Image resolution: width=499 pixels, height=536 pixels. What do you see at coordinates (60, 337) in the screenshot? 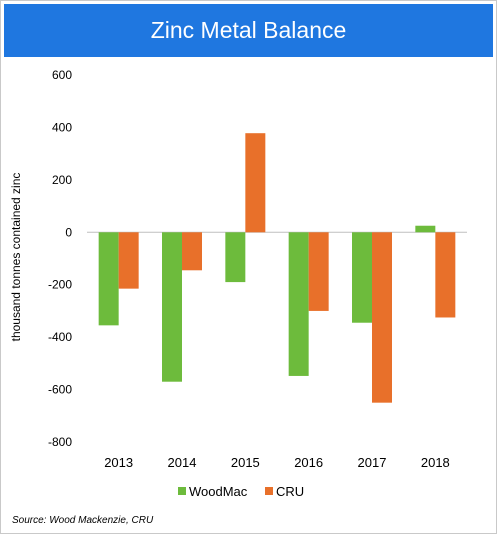
I see `y-tick-label: -400` at bounding box center [60, 337].